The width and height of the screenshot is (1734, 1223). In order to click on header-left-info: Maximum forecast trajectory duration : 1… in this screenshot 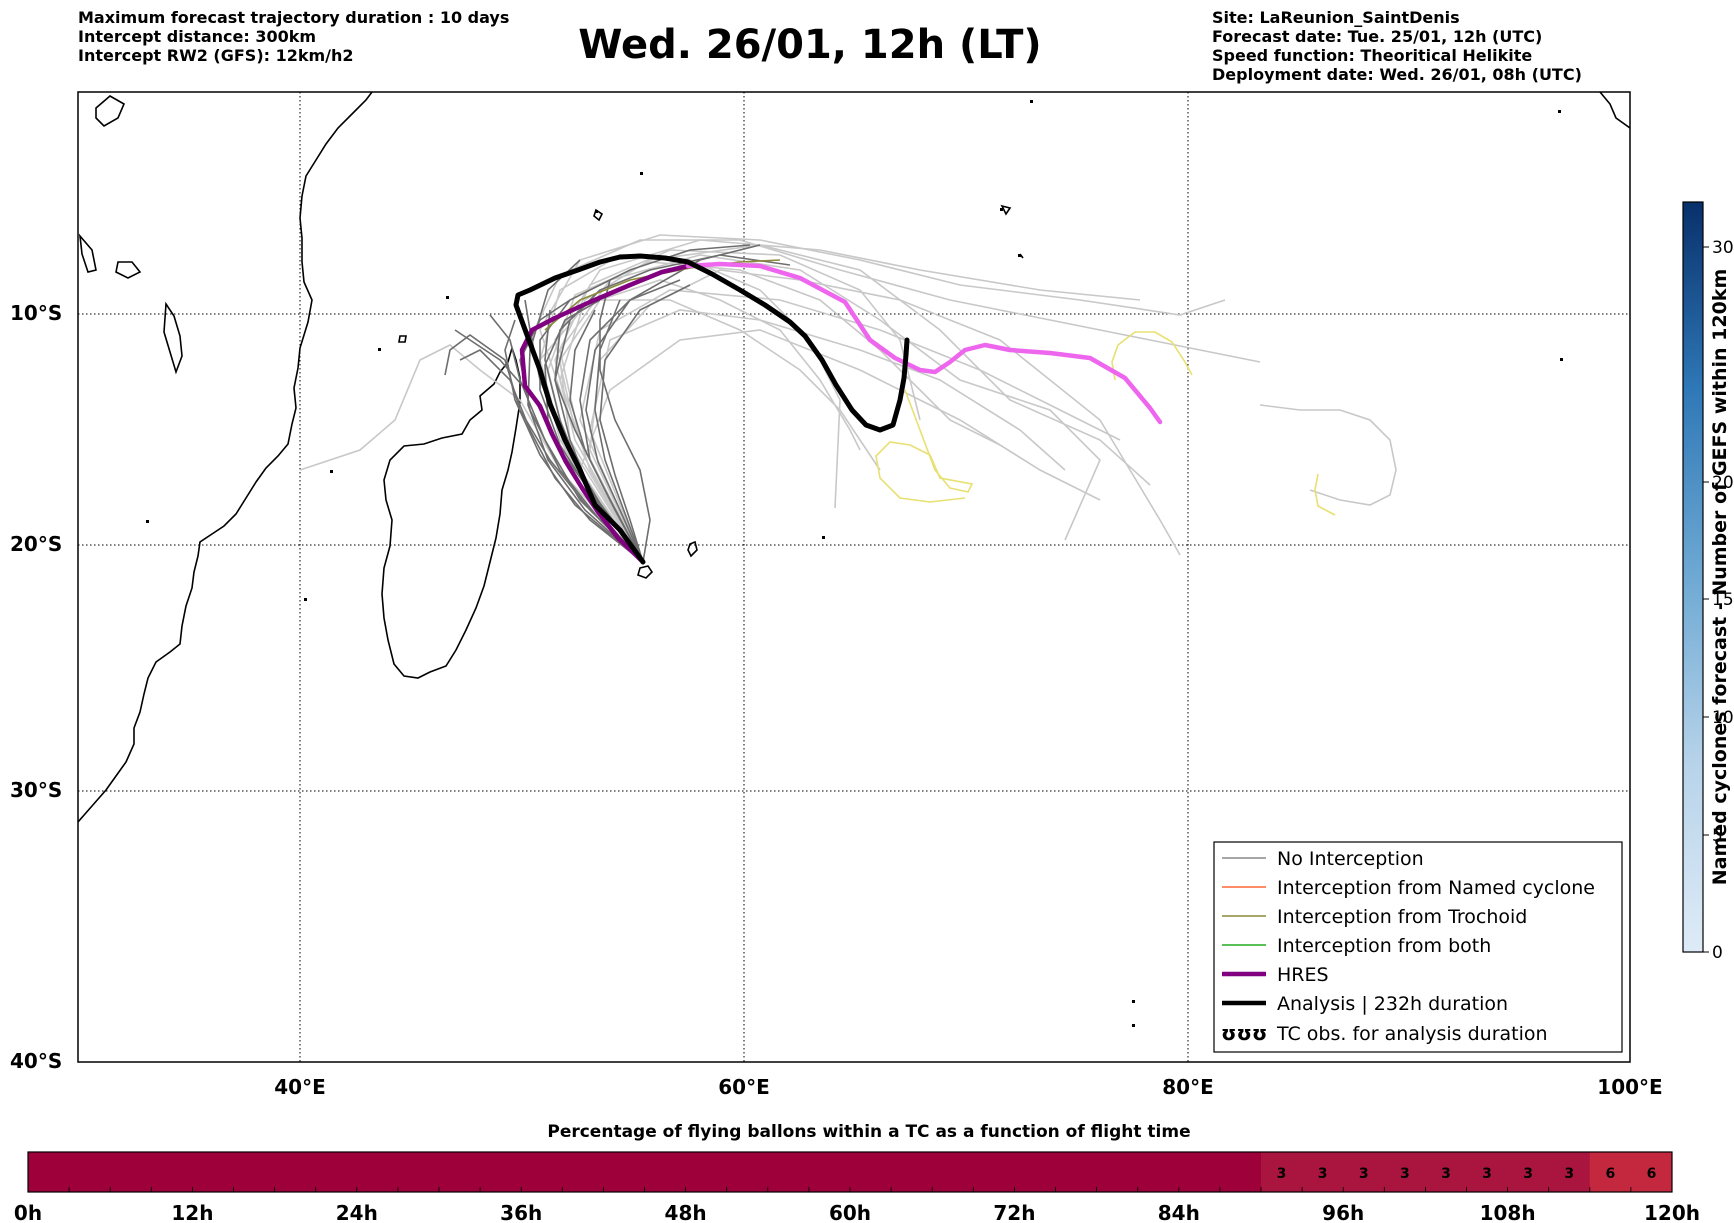, I will do `click(293, 36)`.